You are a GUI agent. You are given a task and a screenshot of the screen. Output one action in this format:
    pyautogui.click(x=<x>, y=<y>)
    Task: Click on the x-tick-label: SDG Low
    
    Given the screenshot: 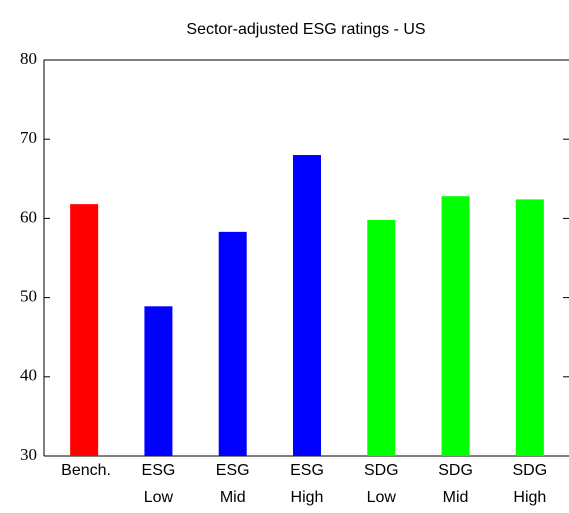 What is the action you would take?
    pyautogui.click(x=381, y=484)
    